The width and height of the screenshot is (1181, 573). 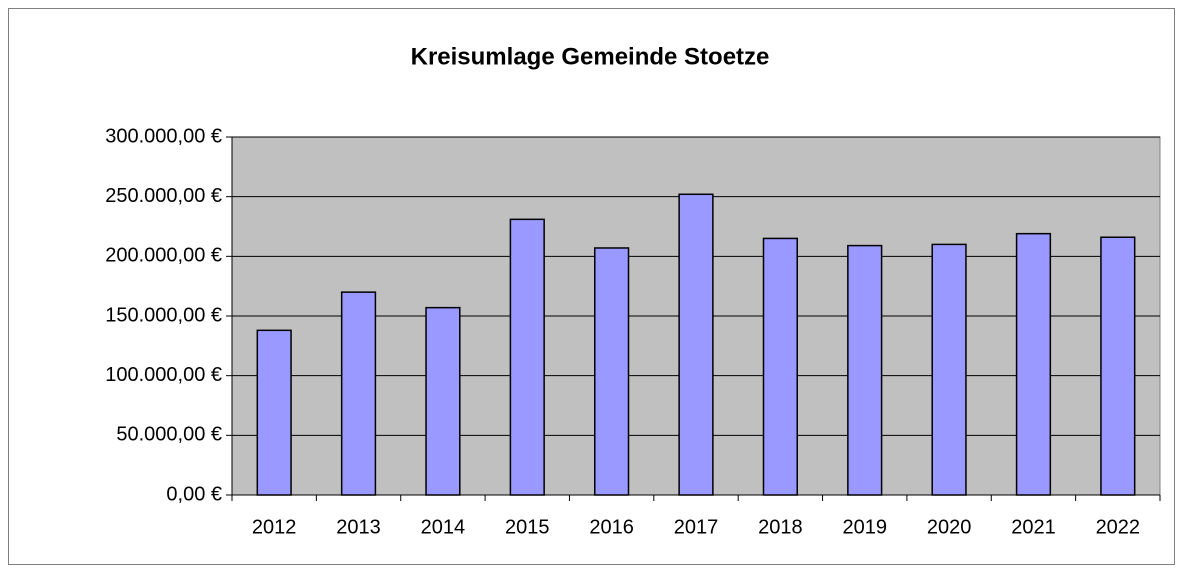 I want to click on y-tick-label: 100.000,00 €, so click(x=163, y=375).